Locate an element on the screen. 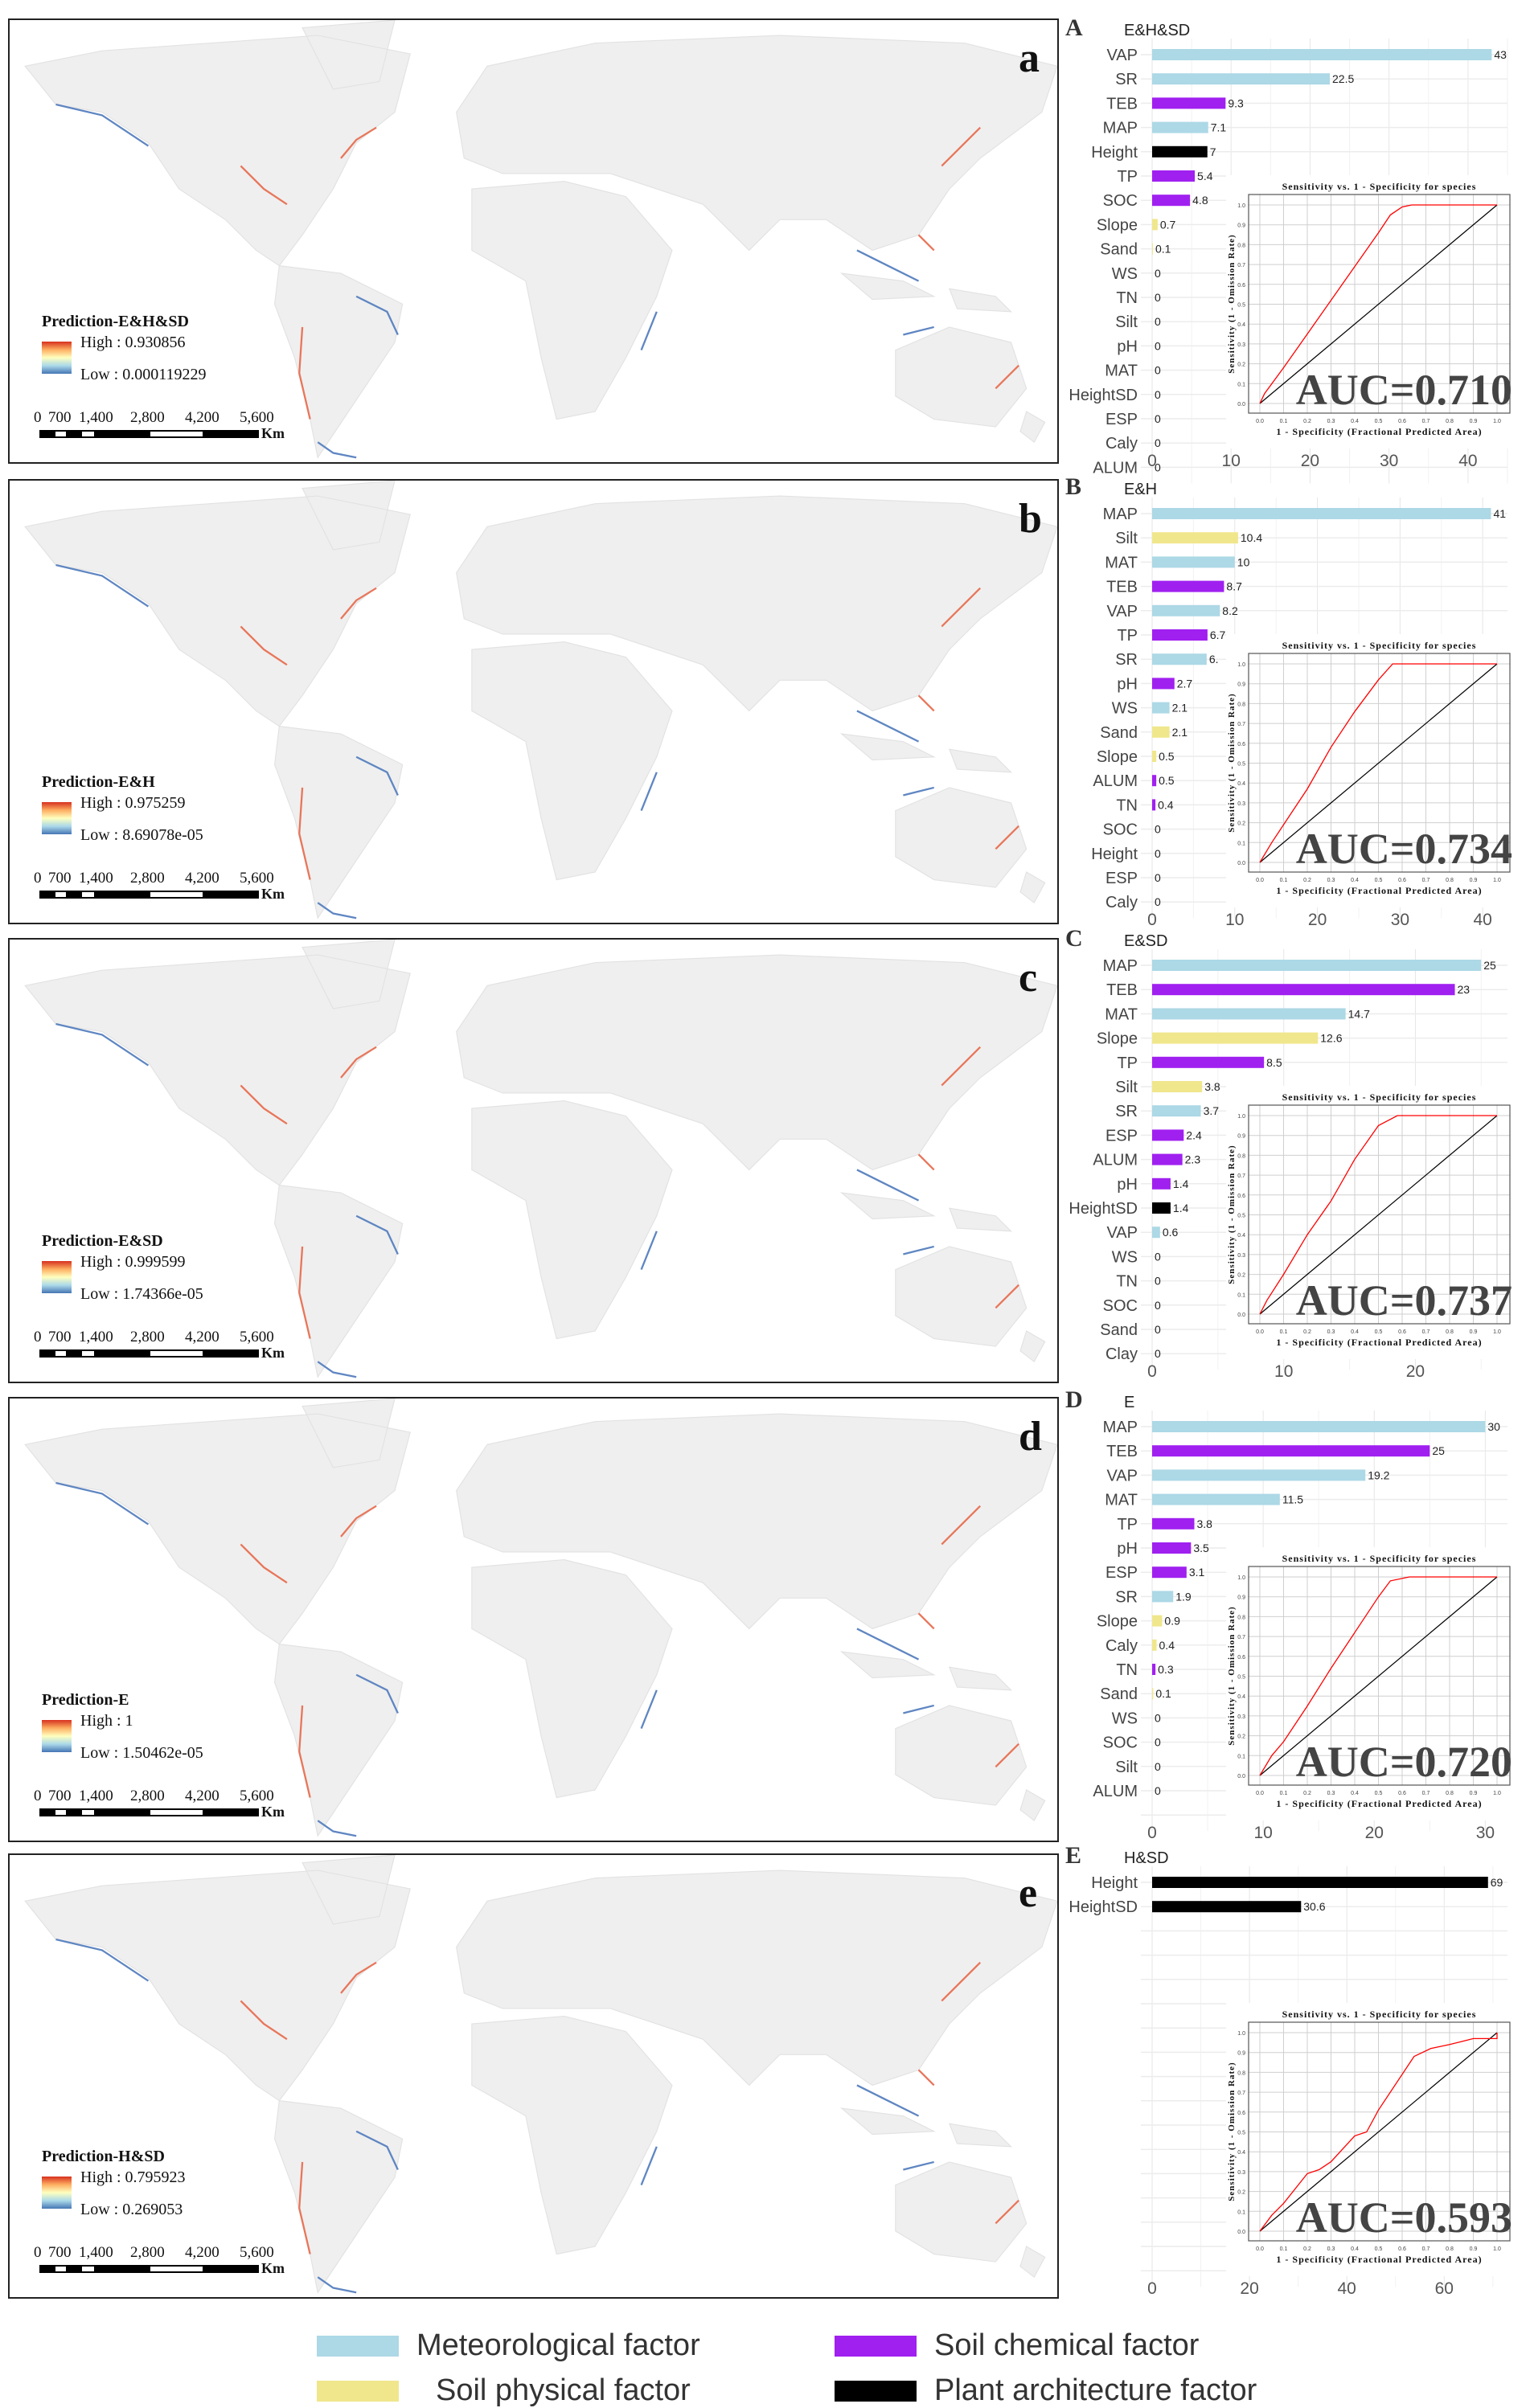  roc-y-tick: 0.0 is located at coordinates (1241, 1776).